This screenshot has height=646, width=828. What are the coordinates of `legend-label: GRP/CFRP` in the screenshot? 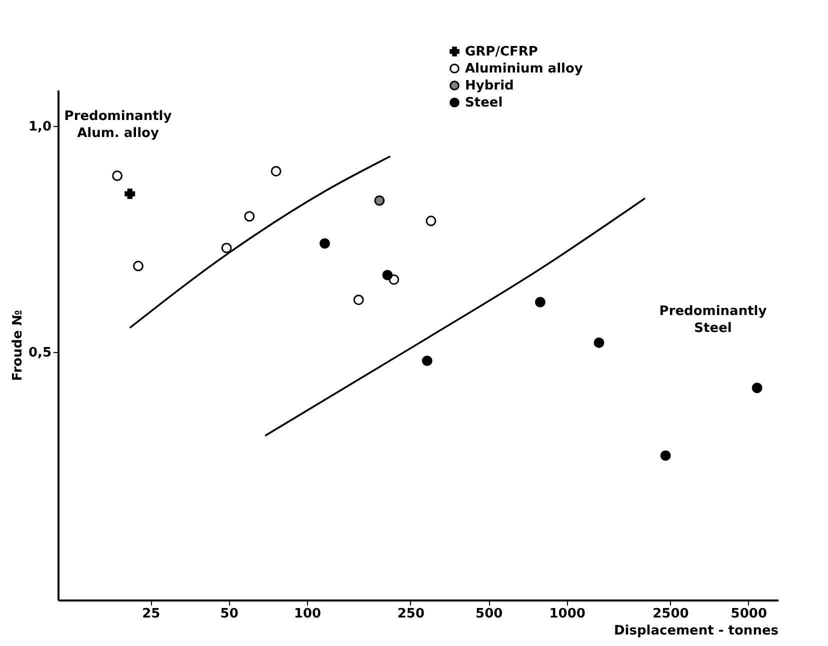 It's located at (501, 52).